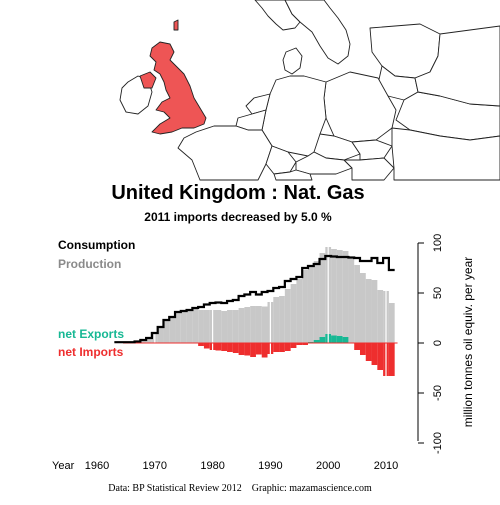  I want to click on production-bar-2003, so click(345, 297).